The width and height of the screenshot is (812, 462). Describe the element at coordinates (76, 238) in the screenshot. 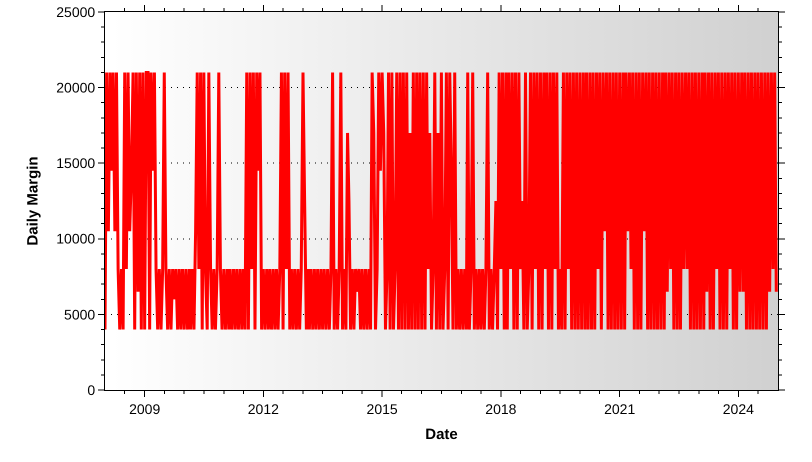

I see `y-tick-label: 10000` at that location.